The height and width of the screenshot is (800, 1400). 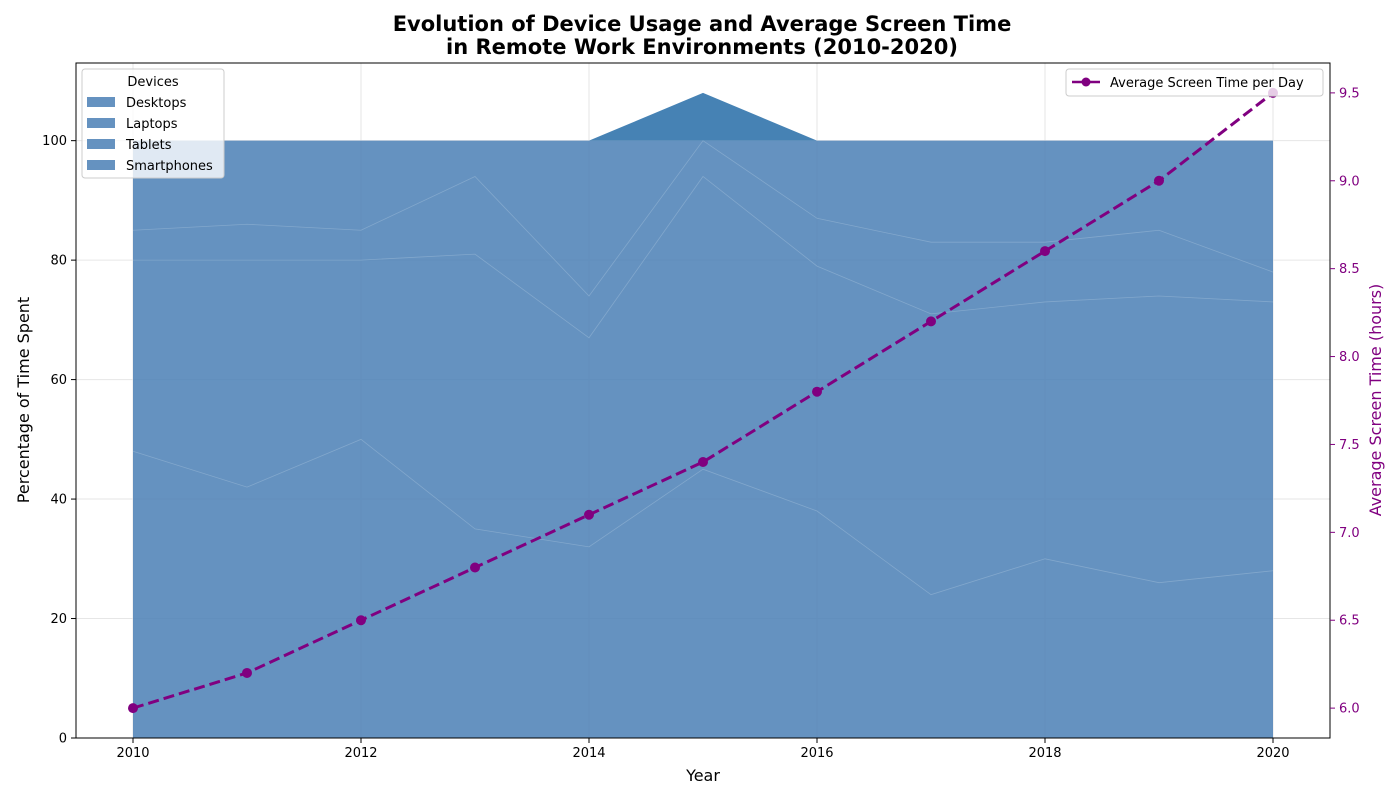 I want to click on screen-time-point-2011, so click(x=247, y=672).